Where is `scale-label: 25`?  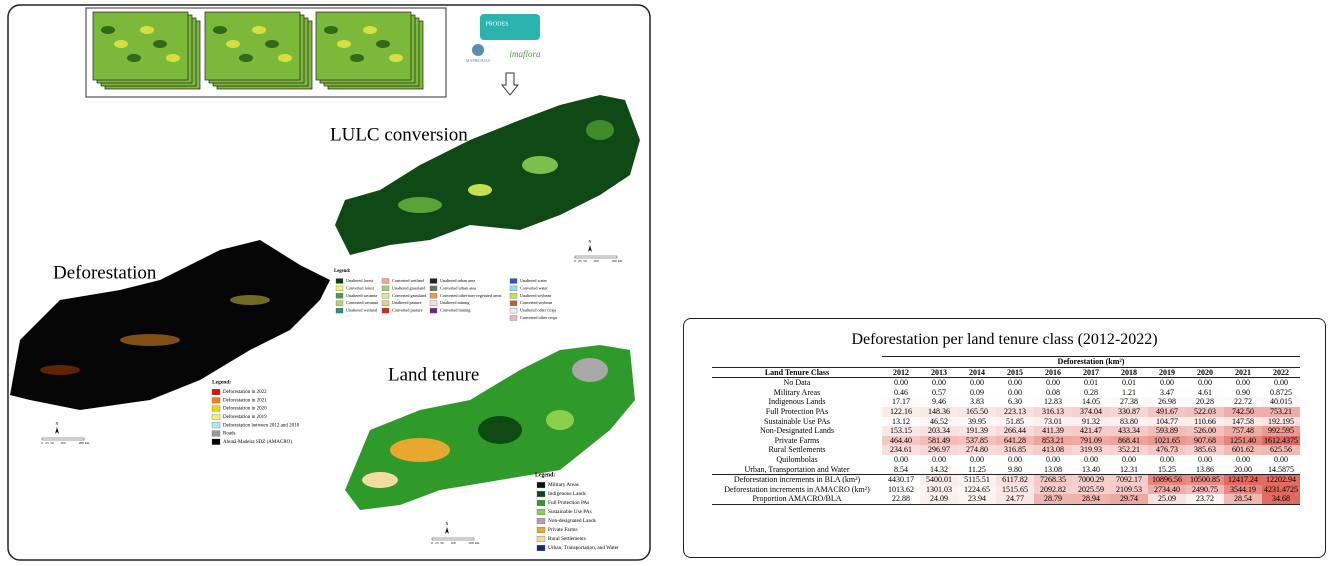
scale-label: 25 is located at coordinates (437, 543).